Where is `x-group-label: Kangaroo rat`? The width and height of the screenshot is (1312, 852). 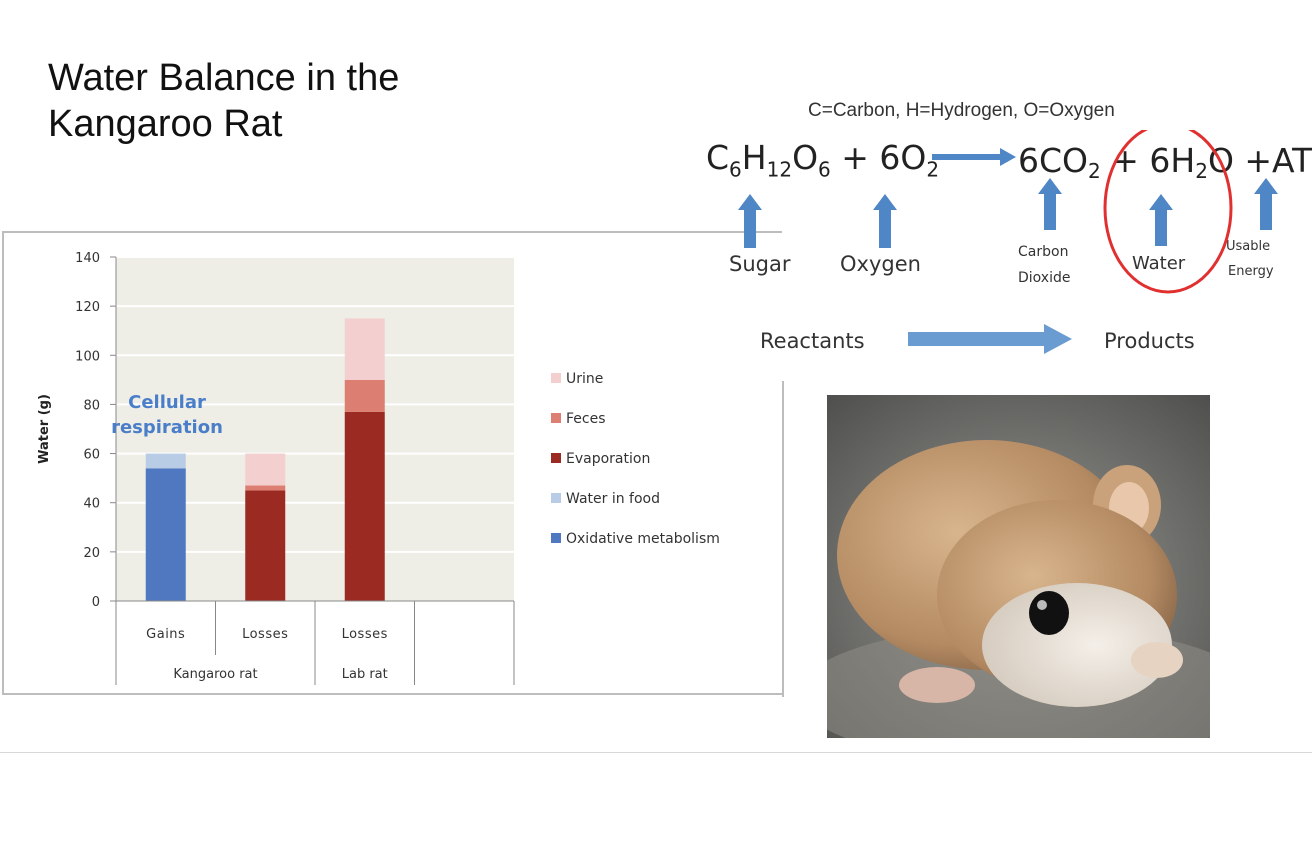 x-group-label: Kangaroo rat is located at coordinates (215, 674).